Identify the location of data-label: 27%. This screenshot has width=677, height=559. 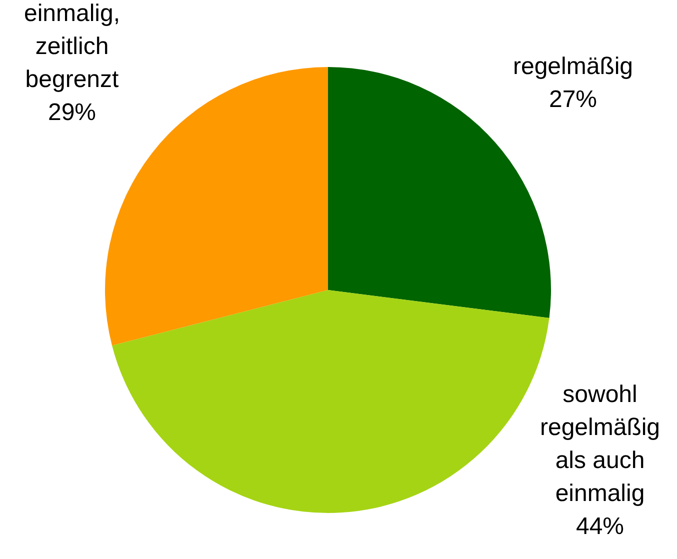
(573, 99).